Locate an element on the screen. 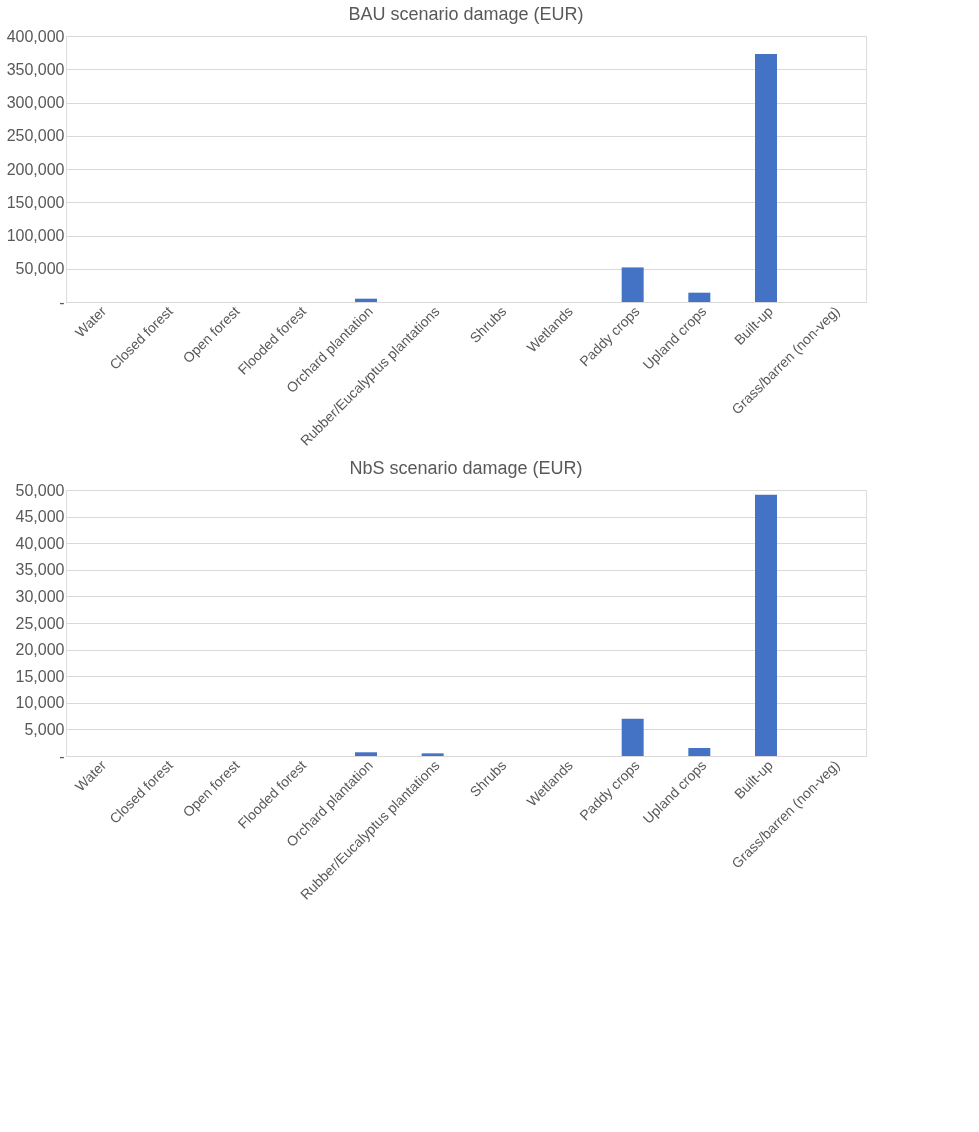 This screenshot has width=979, height=1132. y-tick-label: 30,000 is located at coordinates (40, 596).